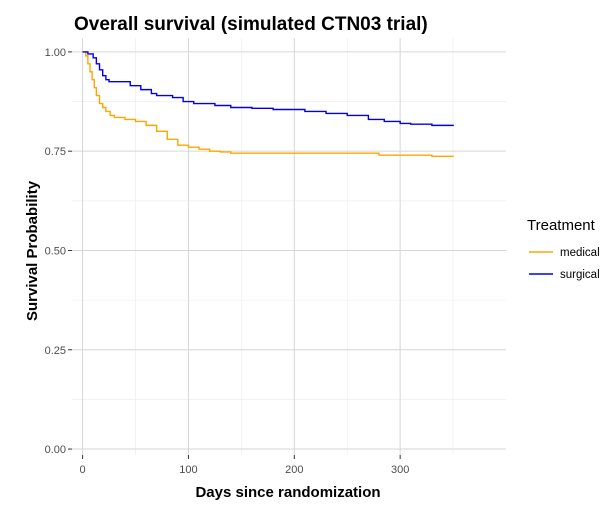 The width and height of the screenshot is (609, 511). Describe the element at coordinates (400, 470) in the screenshot. I see `x-tick-label: 300` at that location.